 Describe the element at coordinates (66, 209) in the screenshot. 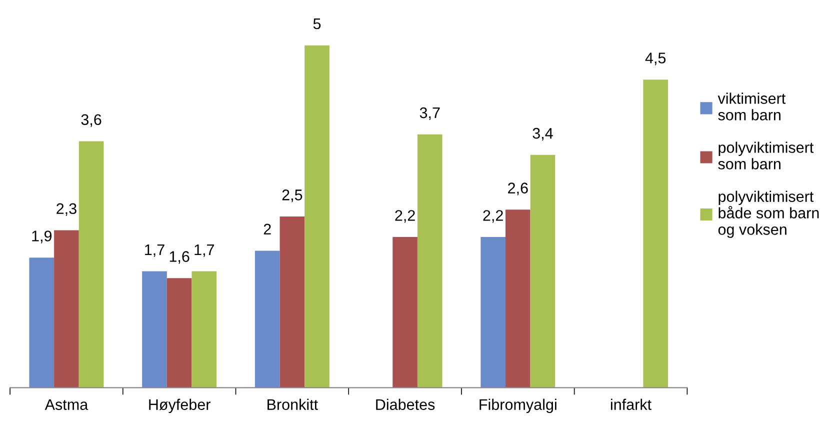

I see `data-label: 2,3` at that location.